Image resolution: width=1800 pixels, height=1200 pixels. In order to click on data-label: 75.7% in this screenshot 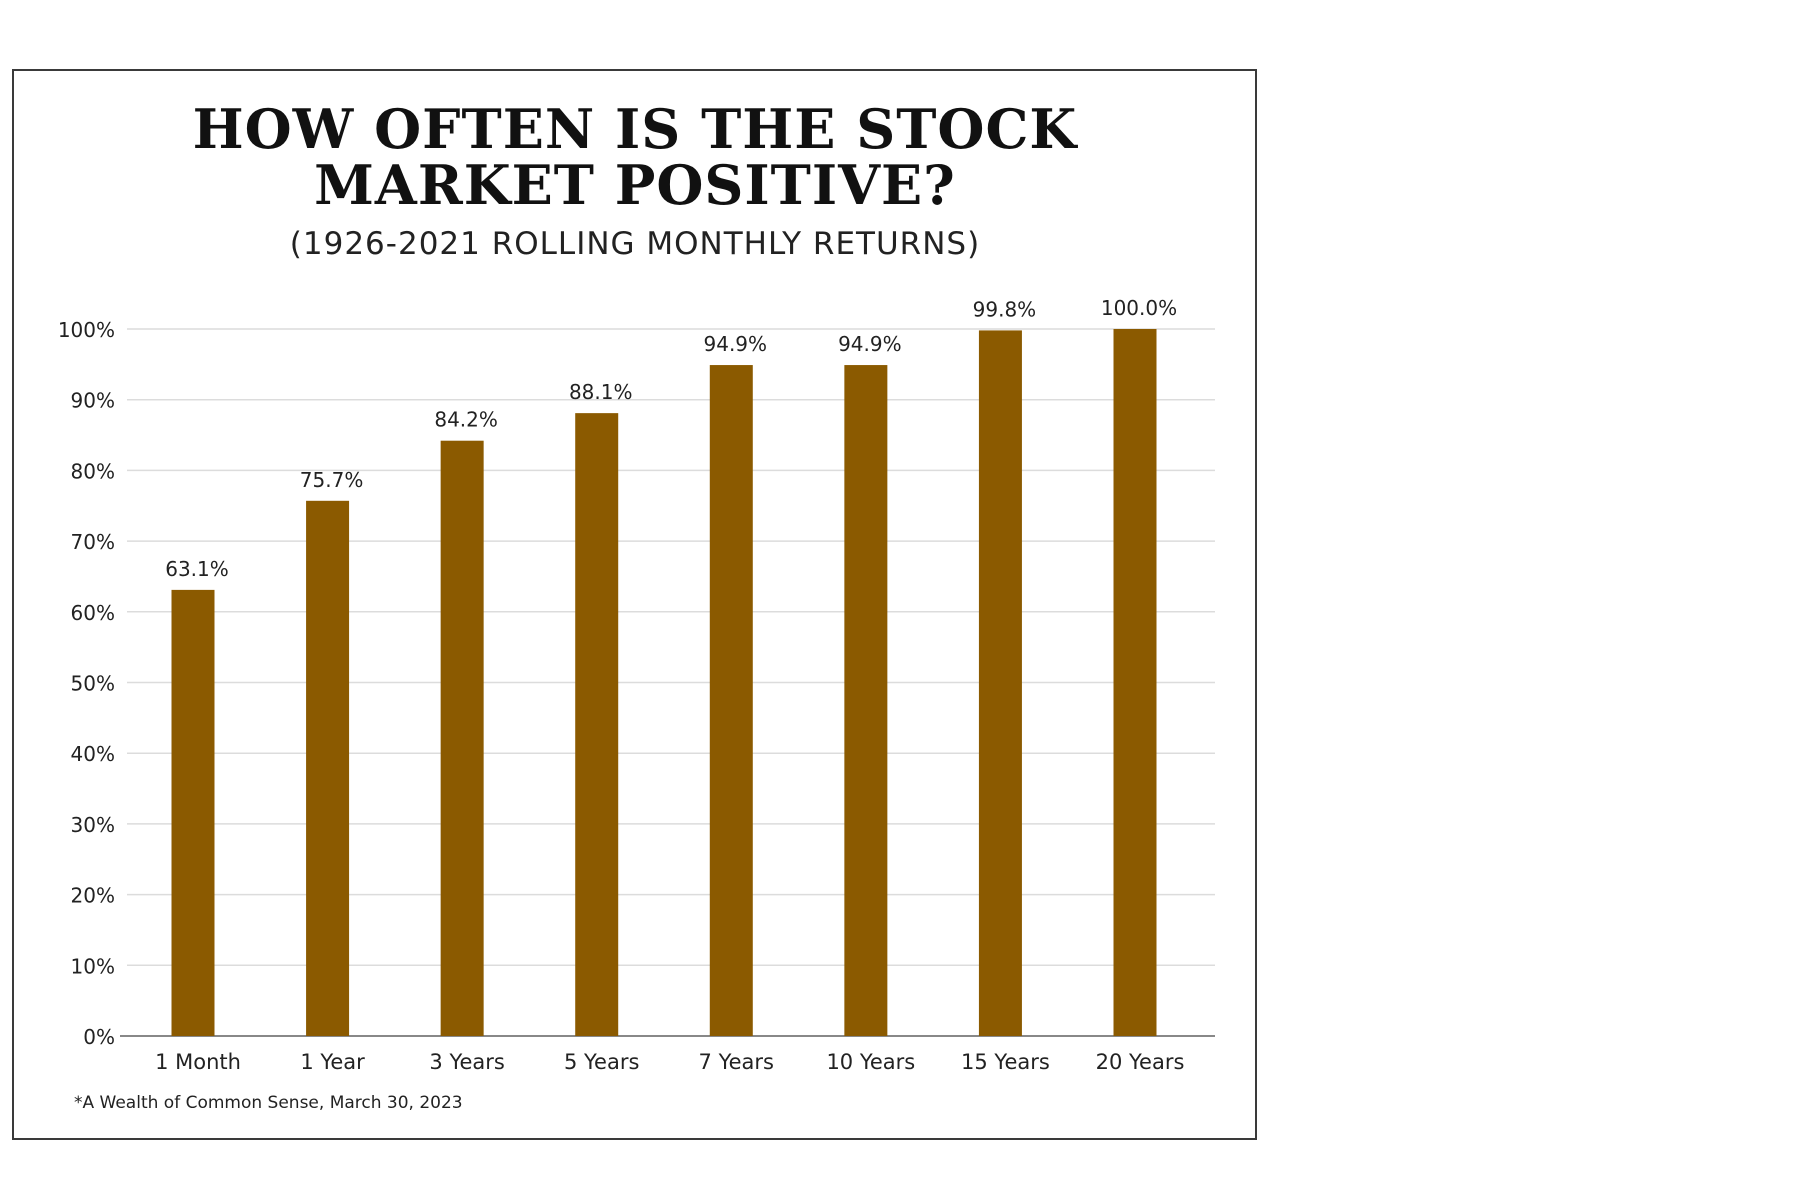, I will do `click(332, 480)`.